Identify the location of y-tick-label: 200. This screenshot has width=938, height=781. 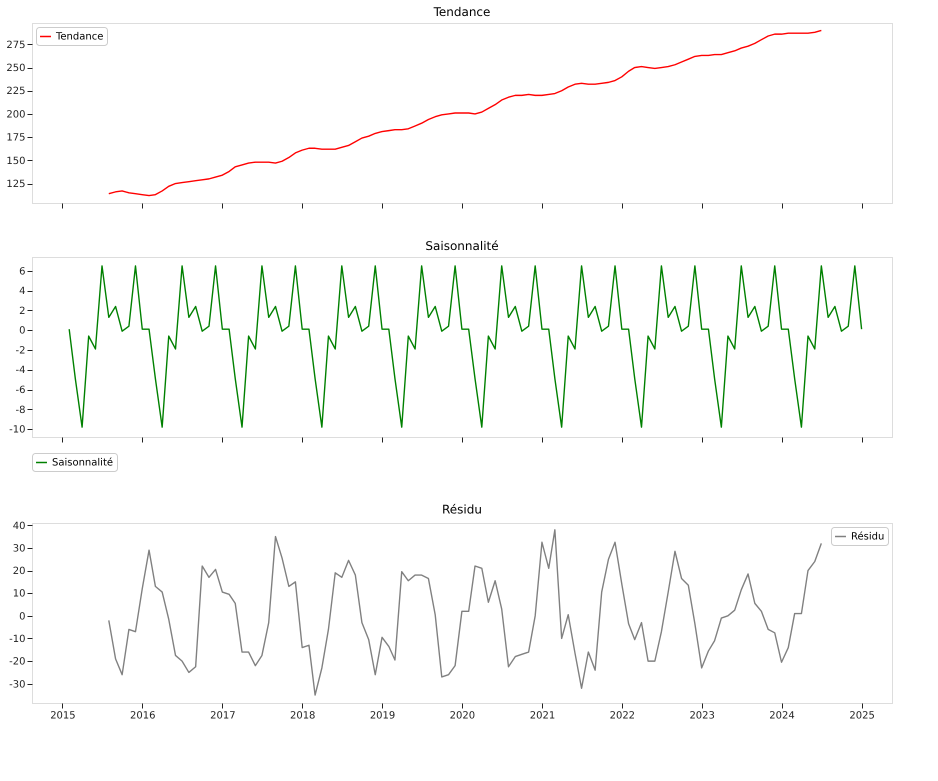
(16, 114).